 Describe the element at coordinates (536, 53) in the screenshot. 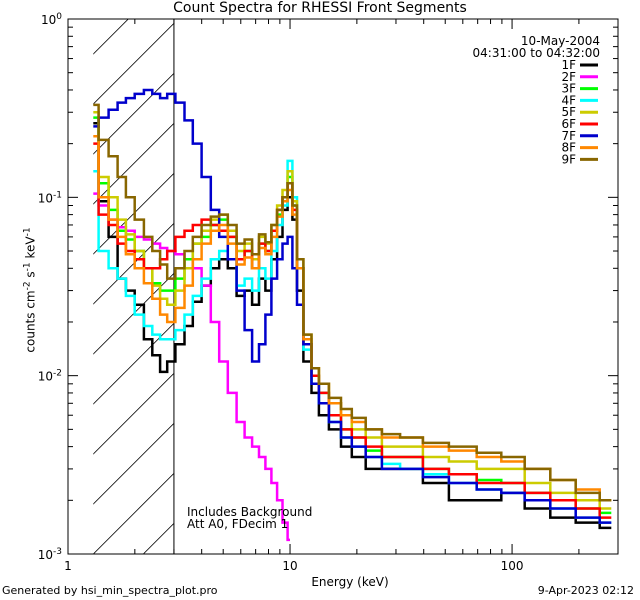

I see `annotation-time: 04:31:00 to 04:32:00` at that location.